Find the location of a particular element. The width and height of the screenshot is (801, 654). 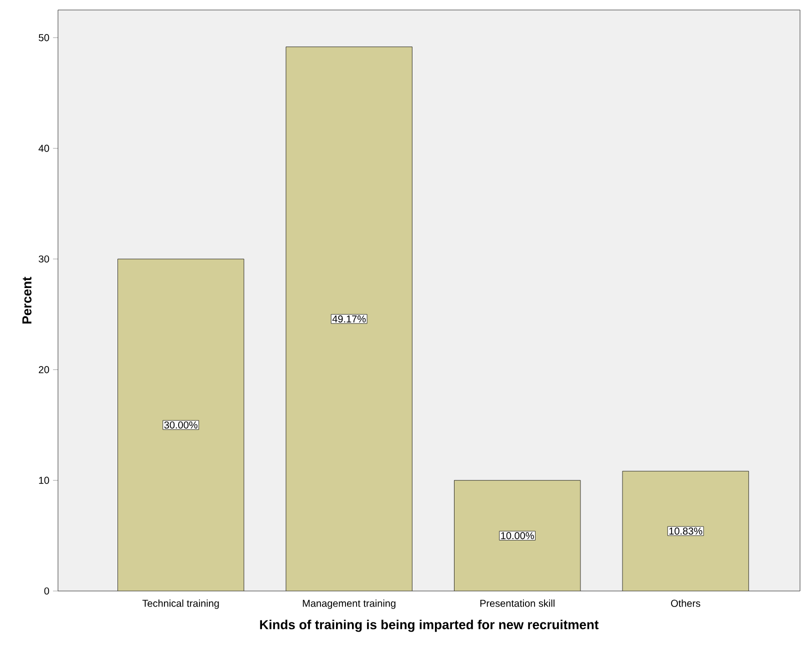

data-label: 10.00% is located at coordinates (517, 536).